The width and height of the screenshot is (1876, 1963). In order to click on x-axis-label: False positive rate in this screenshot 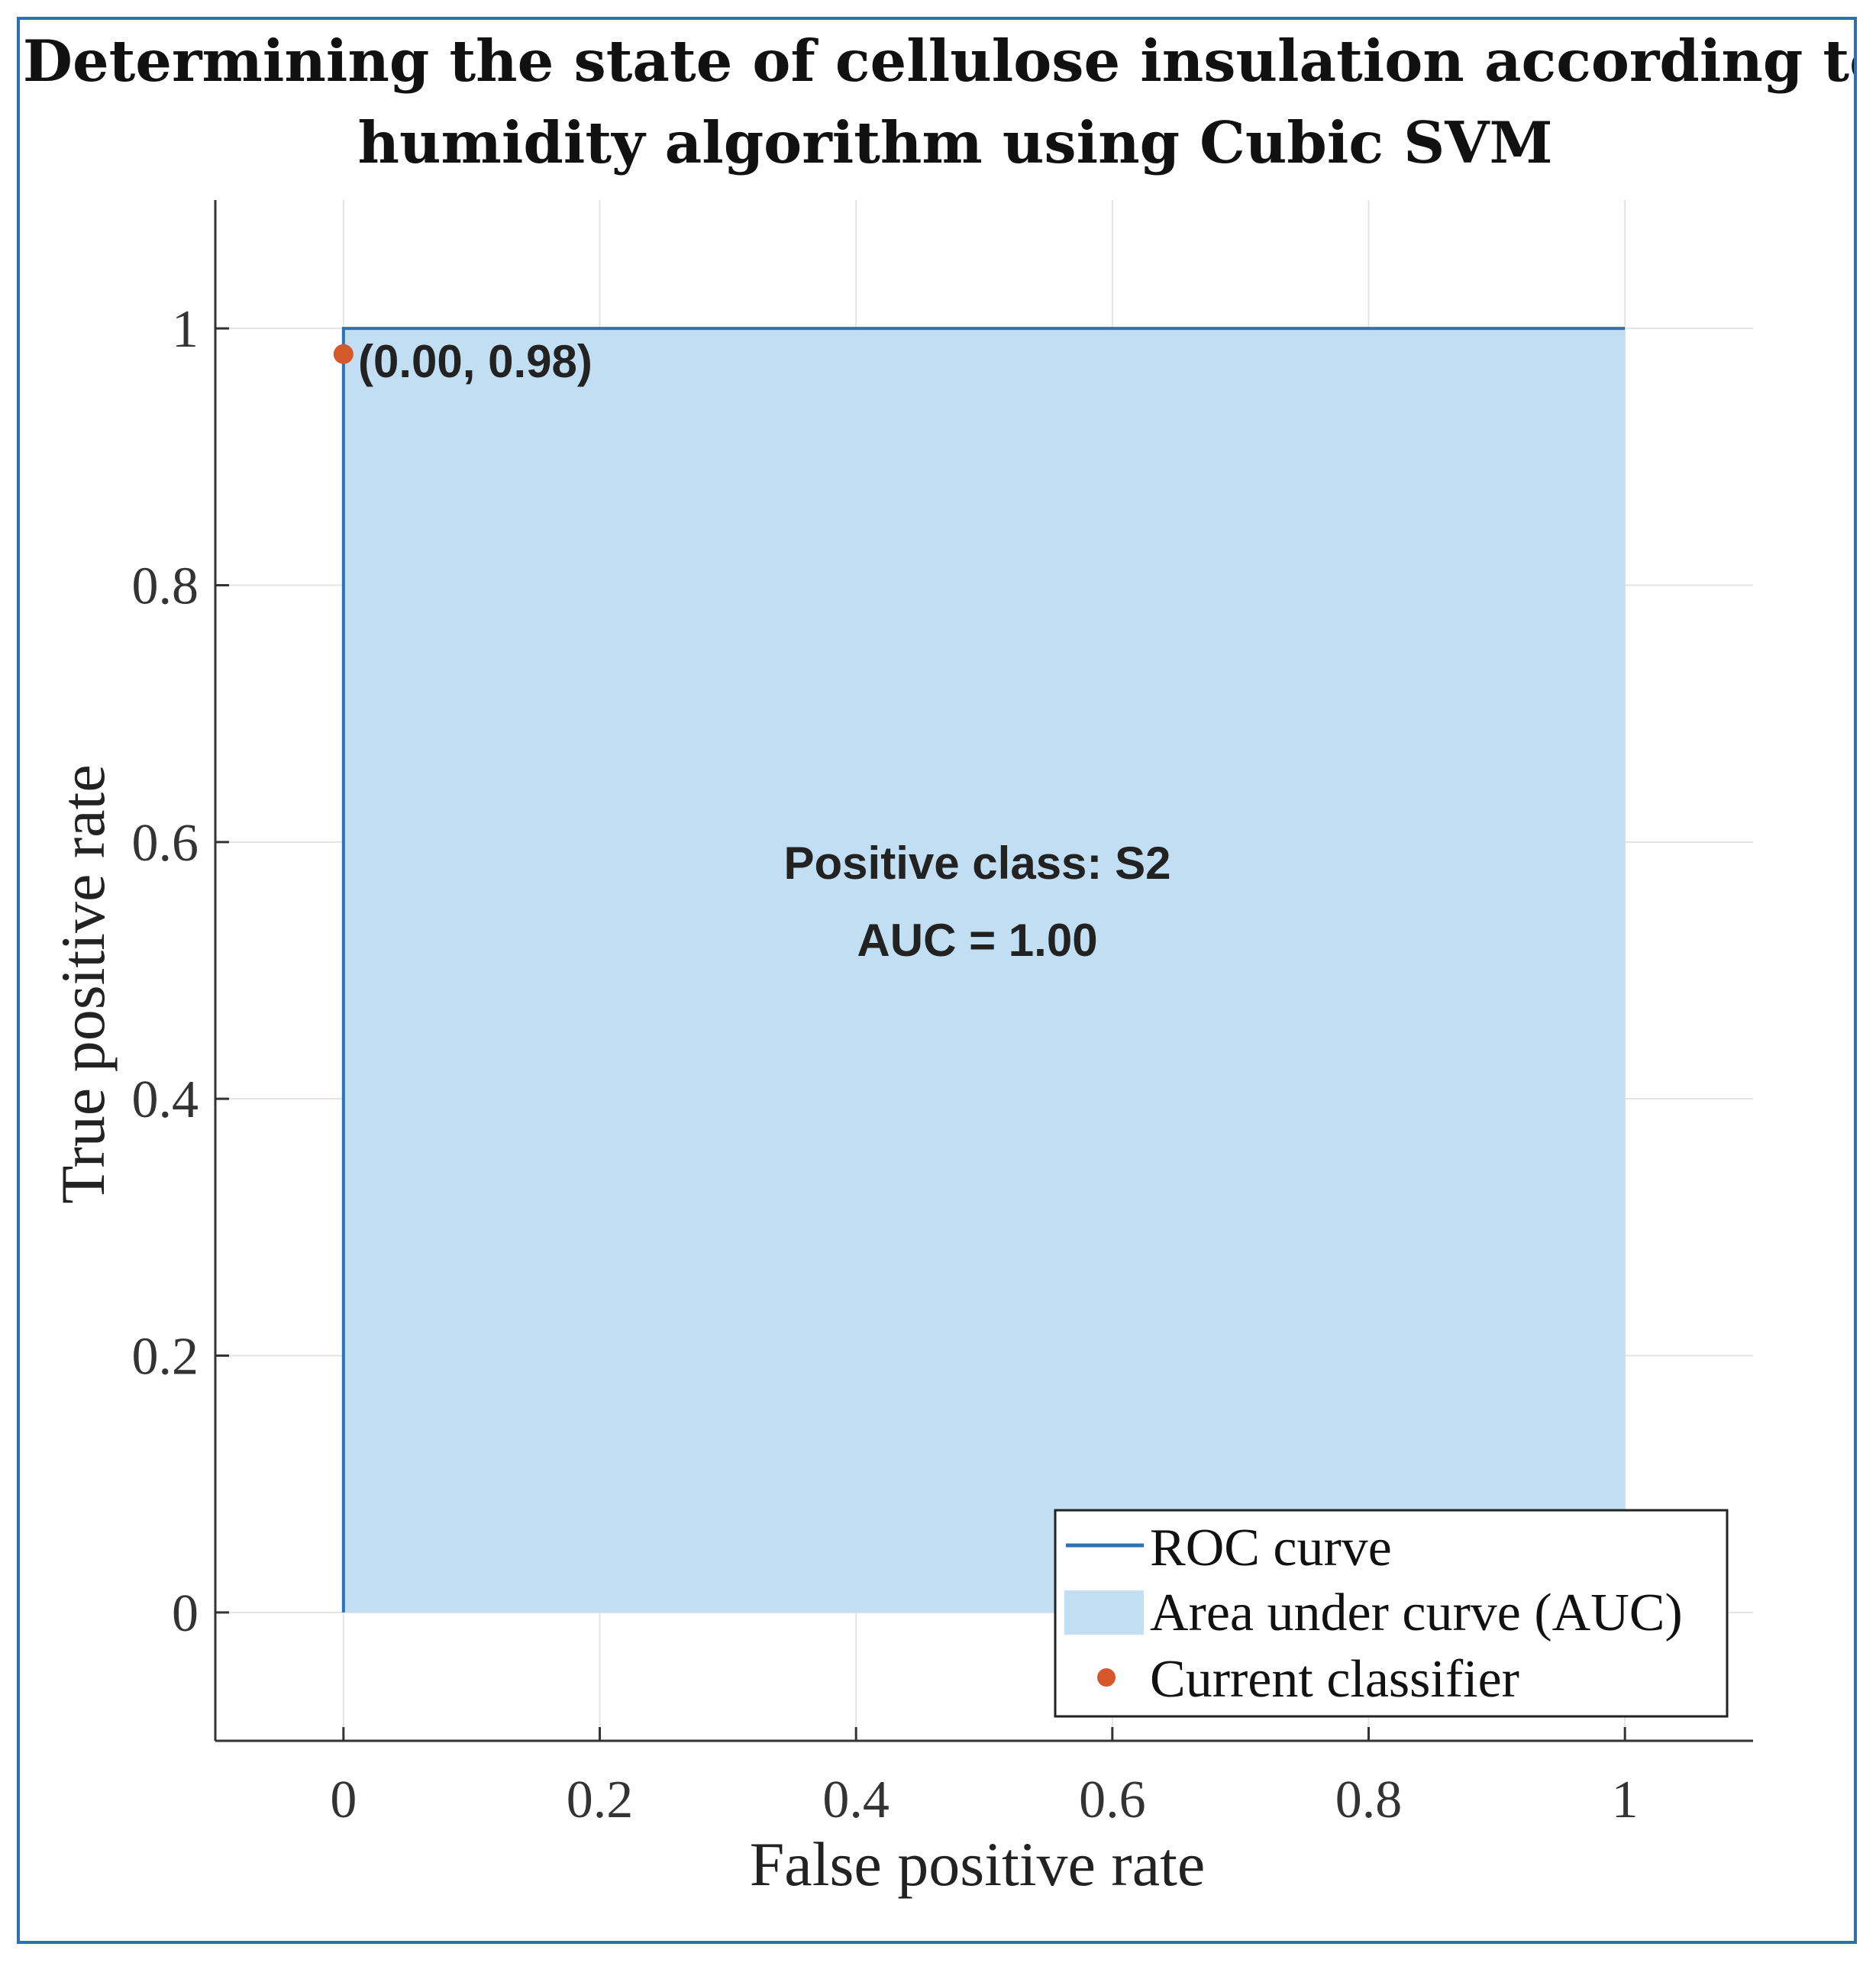, I will do `click(978, 1864)`.